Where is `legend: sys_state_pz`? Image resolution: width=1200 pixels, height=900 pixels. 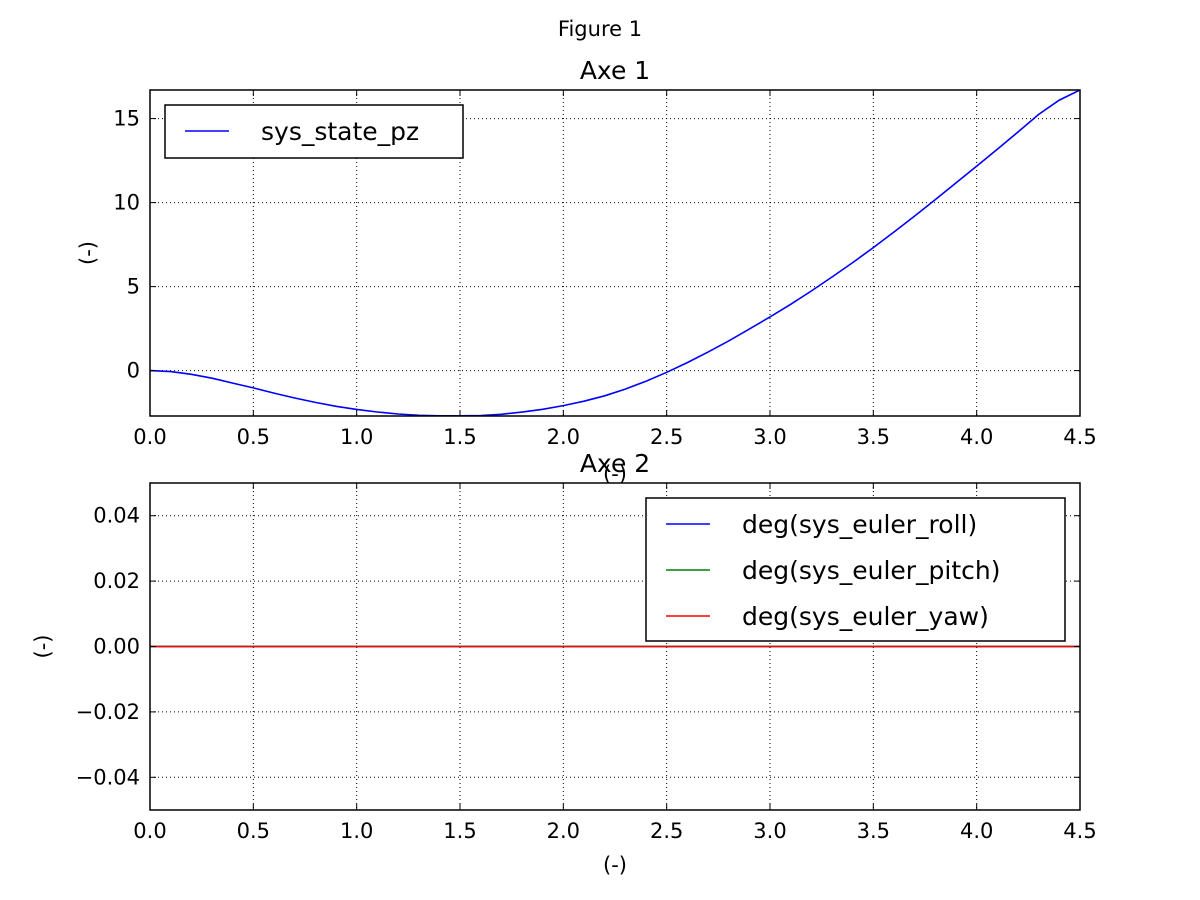 legend: sys_state_pz is located at coordinates (314, 131).